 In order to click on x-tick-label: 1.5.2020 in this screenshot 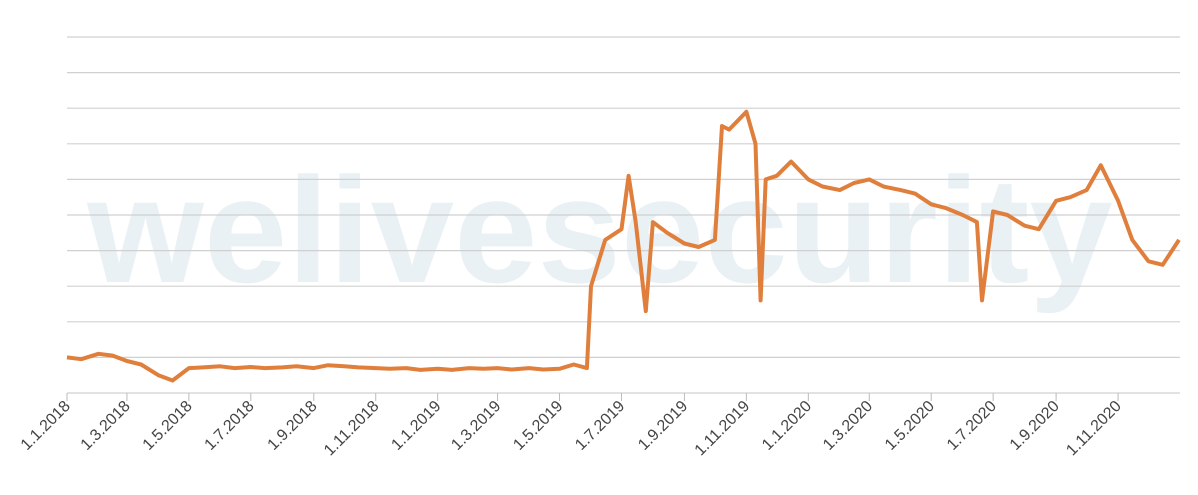, I will do `click(910, 426)`.